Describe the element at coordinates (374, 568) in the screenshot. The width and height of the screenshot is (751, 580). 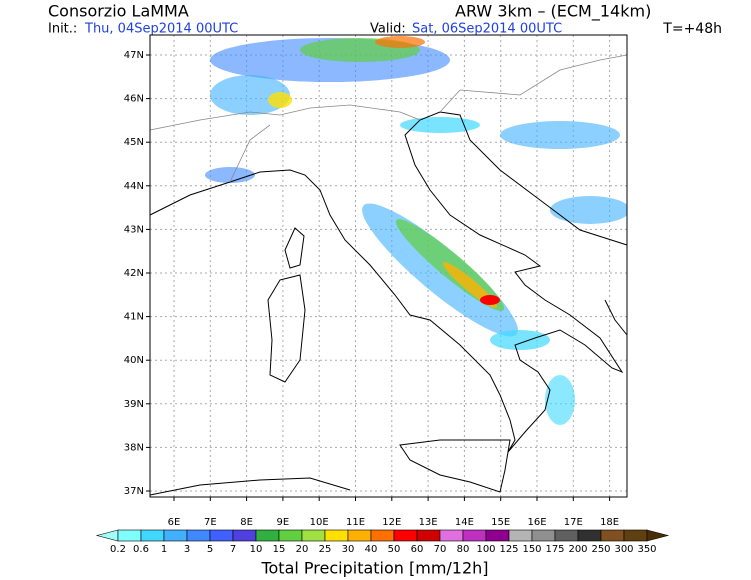
I see `colorbar-title: Total Precipitation [mm/12h]` at that location.